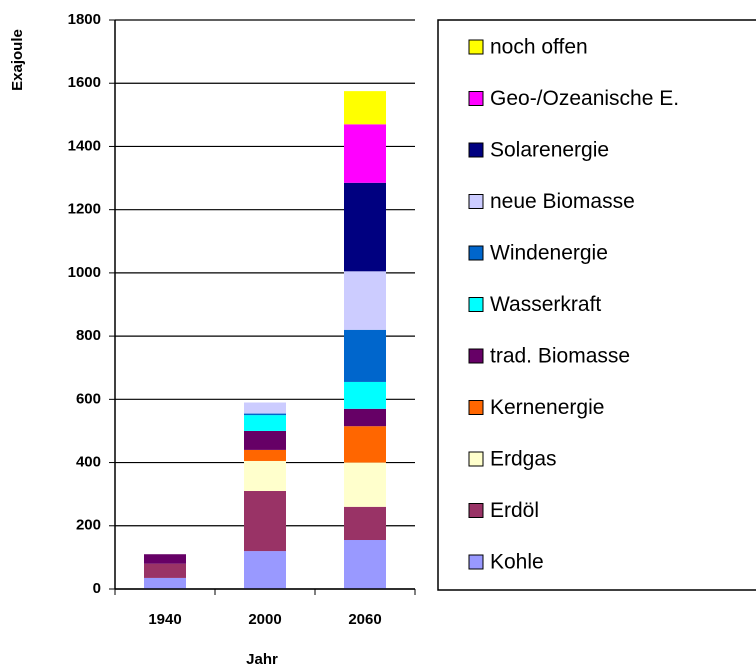 The image size is (756, 670). I want to click on y-tick-label: 800, so click(88, 335).